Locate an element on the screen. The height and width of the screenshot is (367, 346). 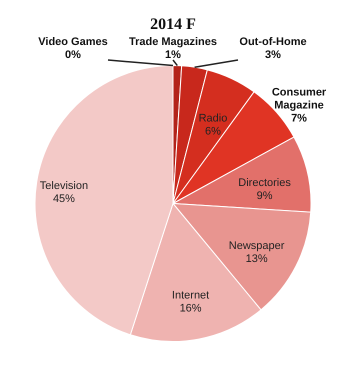
data-label: 3% is located at coordinates (273, 55).